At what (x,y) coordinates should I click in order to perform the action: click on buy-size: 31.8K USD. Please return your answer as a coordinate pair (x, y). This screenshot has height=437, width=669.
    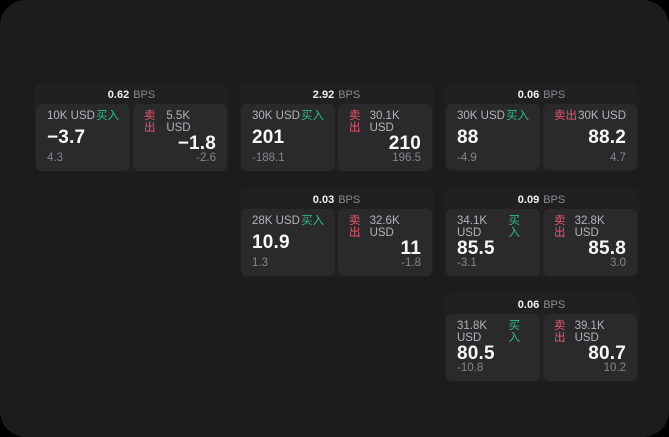
    Looking at the image, I should click on (472, 332).